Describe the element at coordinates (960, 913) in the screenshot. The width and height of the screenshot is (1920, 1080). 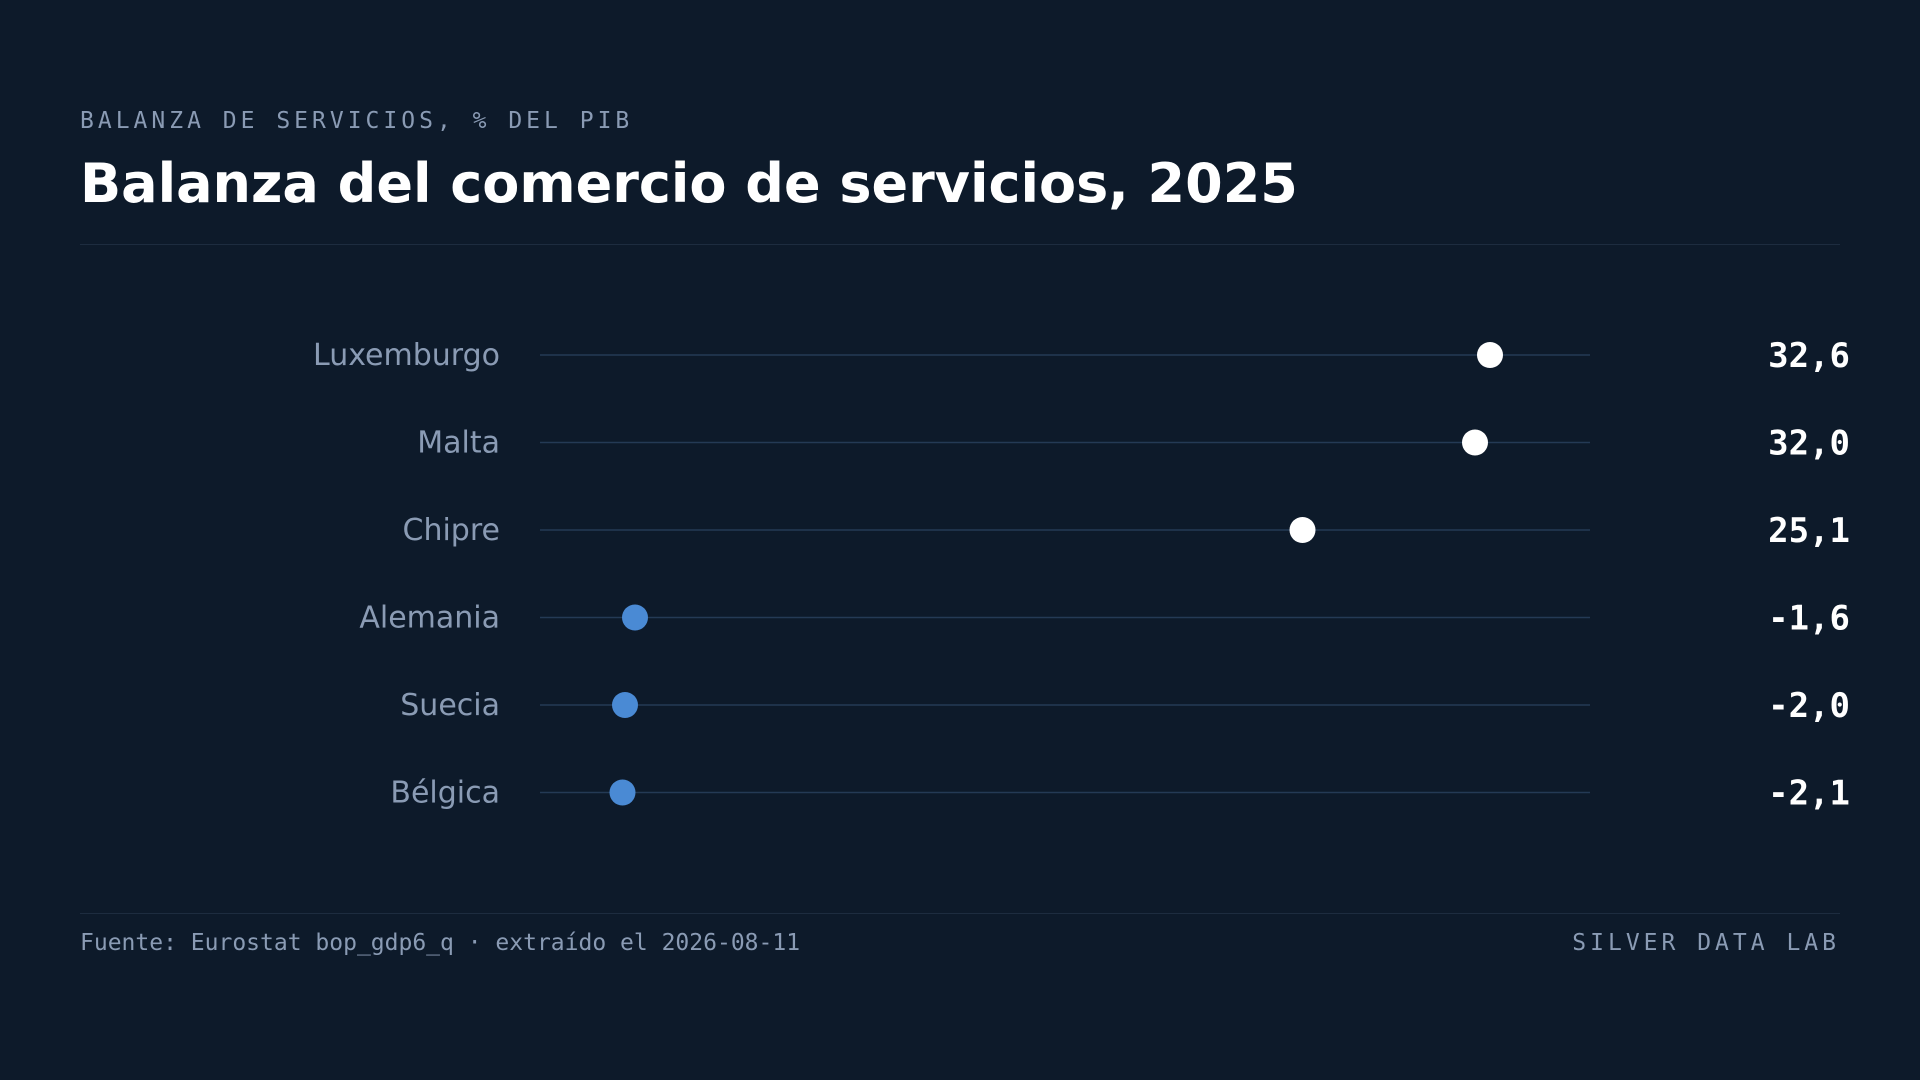
I see `footer-divider` at that location.